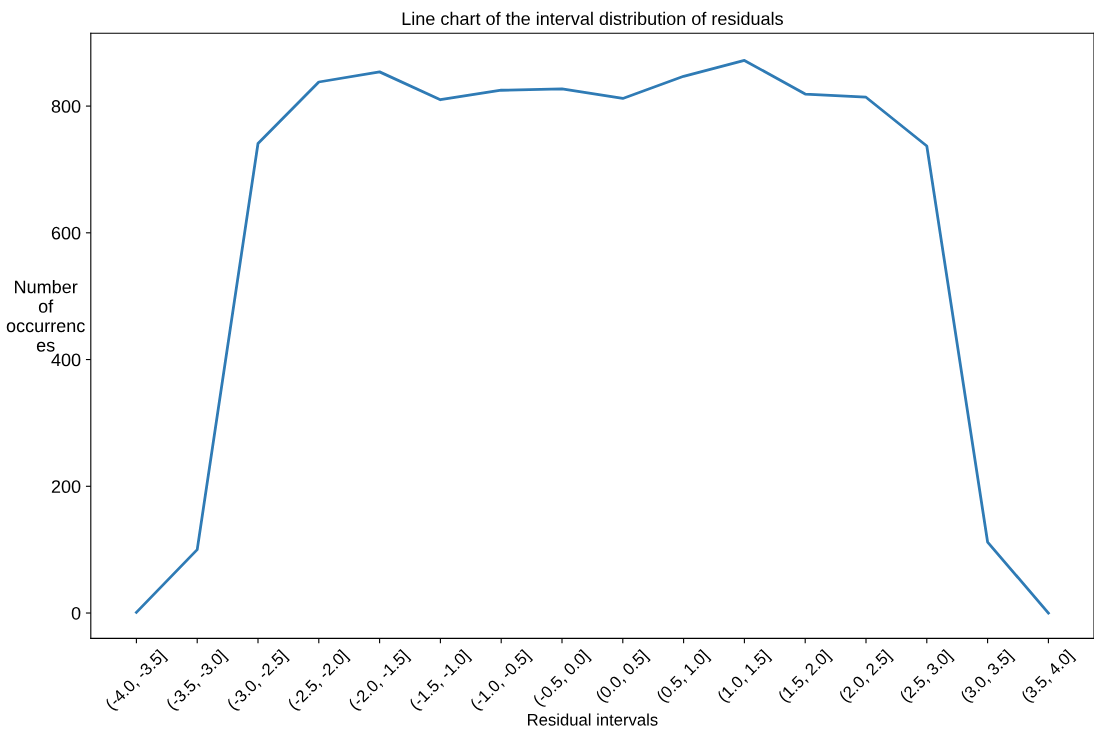 The height and width of the screenshot is (738, 1094). What do you see at coordinates (66, 360) in the screenshot?
I see `y-tick-label: 400` at bounding box center [66, 360].